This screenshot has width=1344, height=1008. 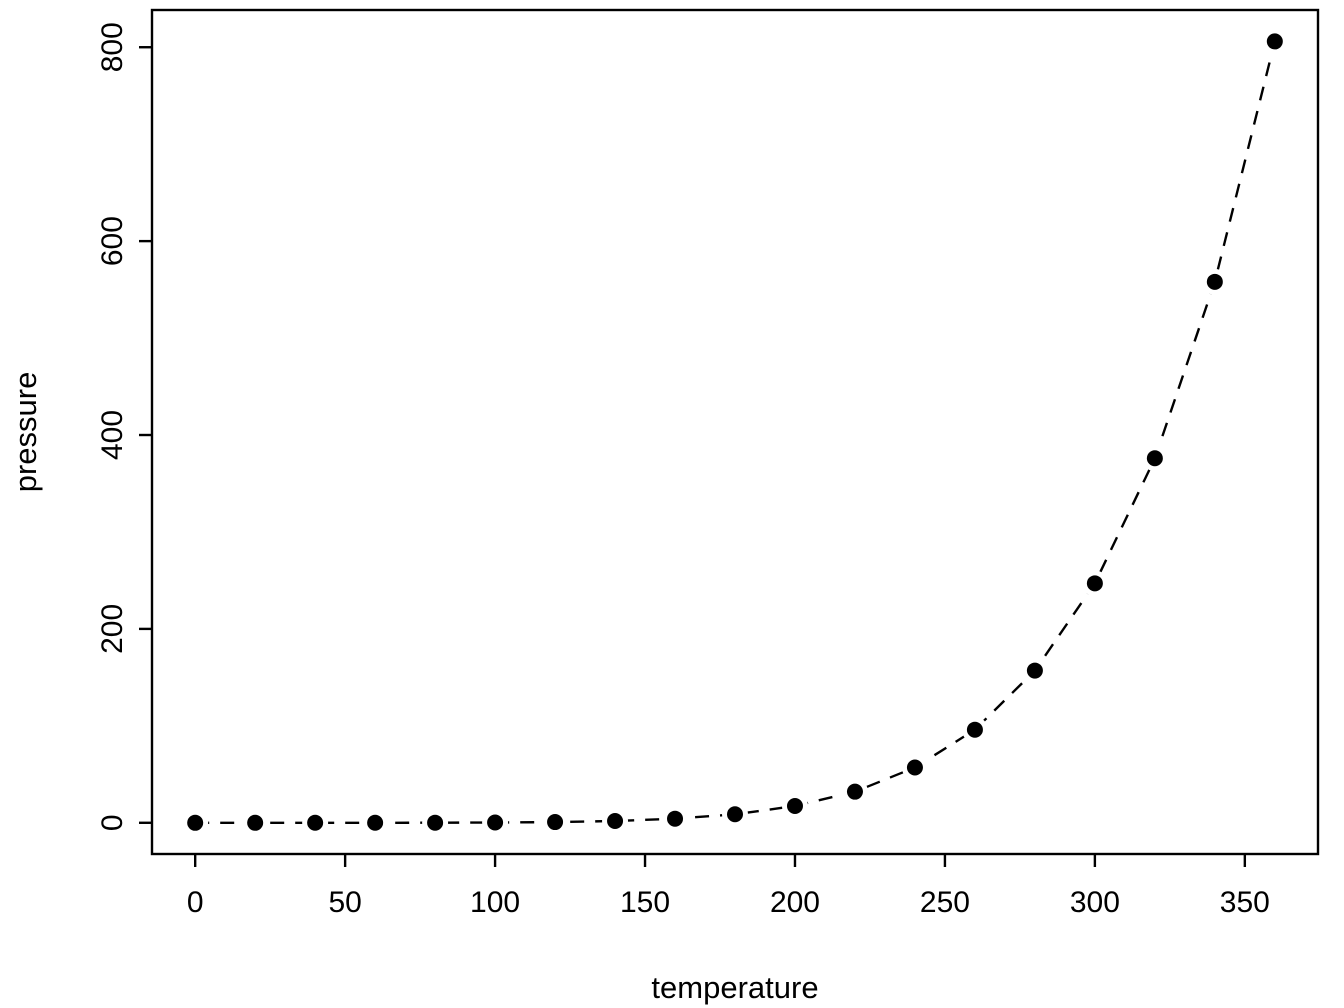 What do you see at coordinates (112, 241) in the screenshot?
I see `y-tick-label: 600` at bounding box center [112, 241].